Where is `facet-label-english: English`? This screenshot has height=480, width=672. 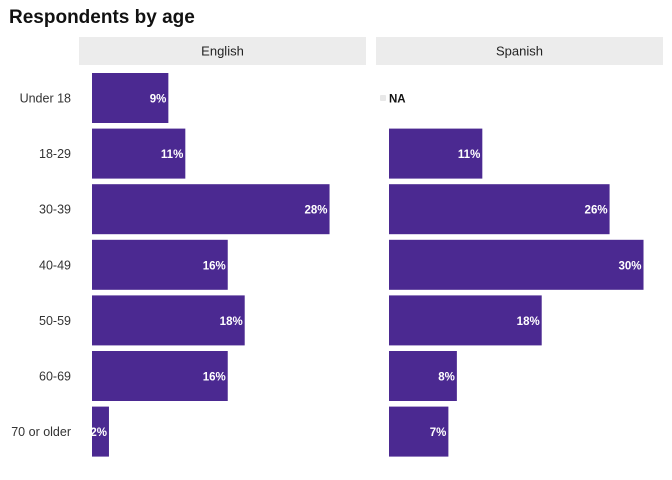
facet-label-english: English is located at coordinates (222, 51).